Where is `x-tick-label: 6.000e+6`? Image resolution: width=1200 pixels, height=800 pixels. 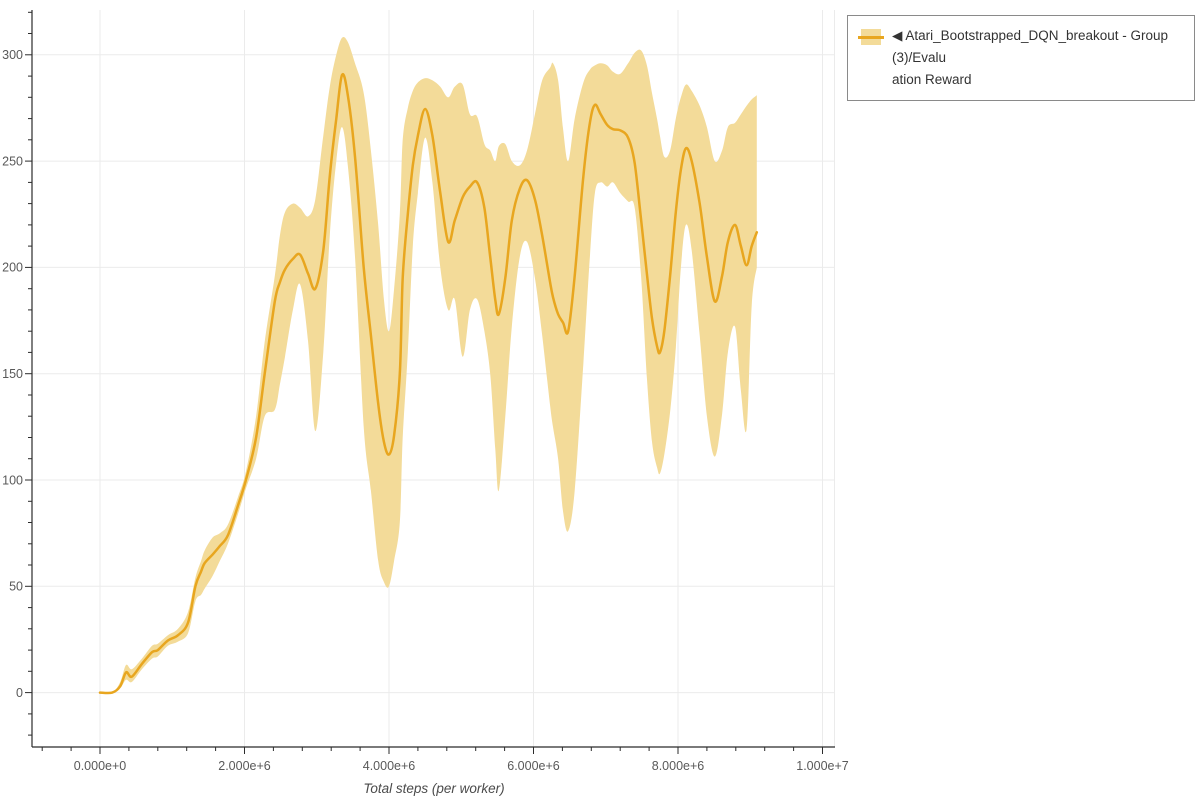
x-tick-label: 6.000e+6 is located at coordinates (533, 766).